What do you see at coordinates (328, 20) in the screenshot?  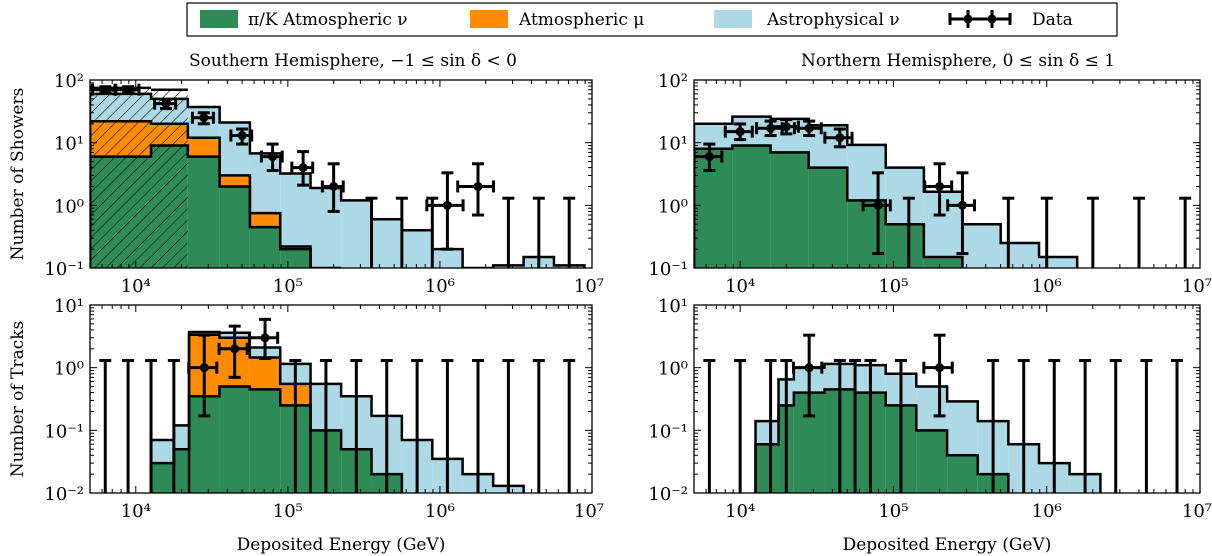 I see `legend-label: π/K Atmospheric ν` at bounding box center [328, 20].